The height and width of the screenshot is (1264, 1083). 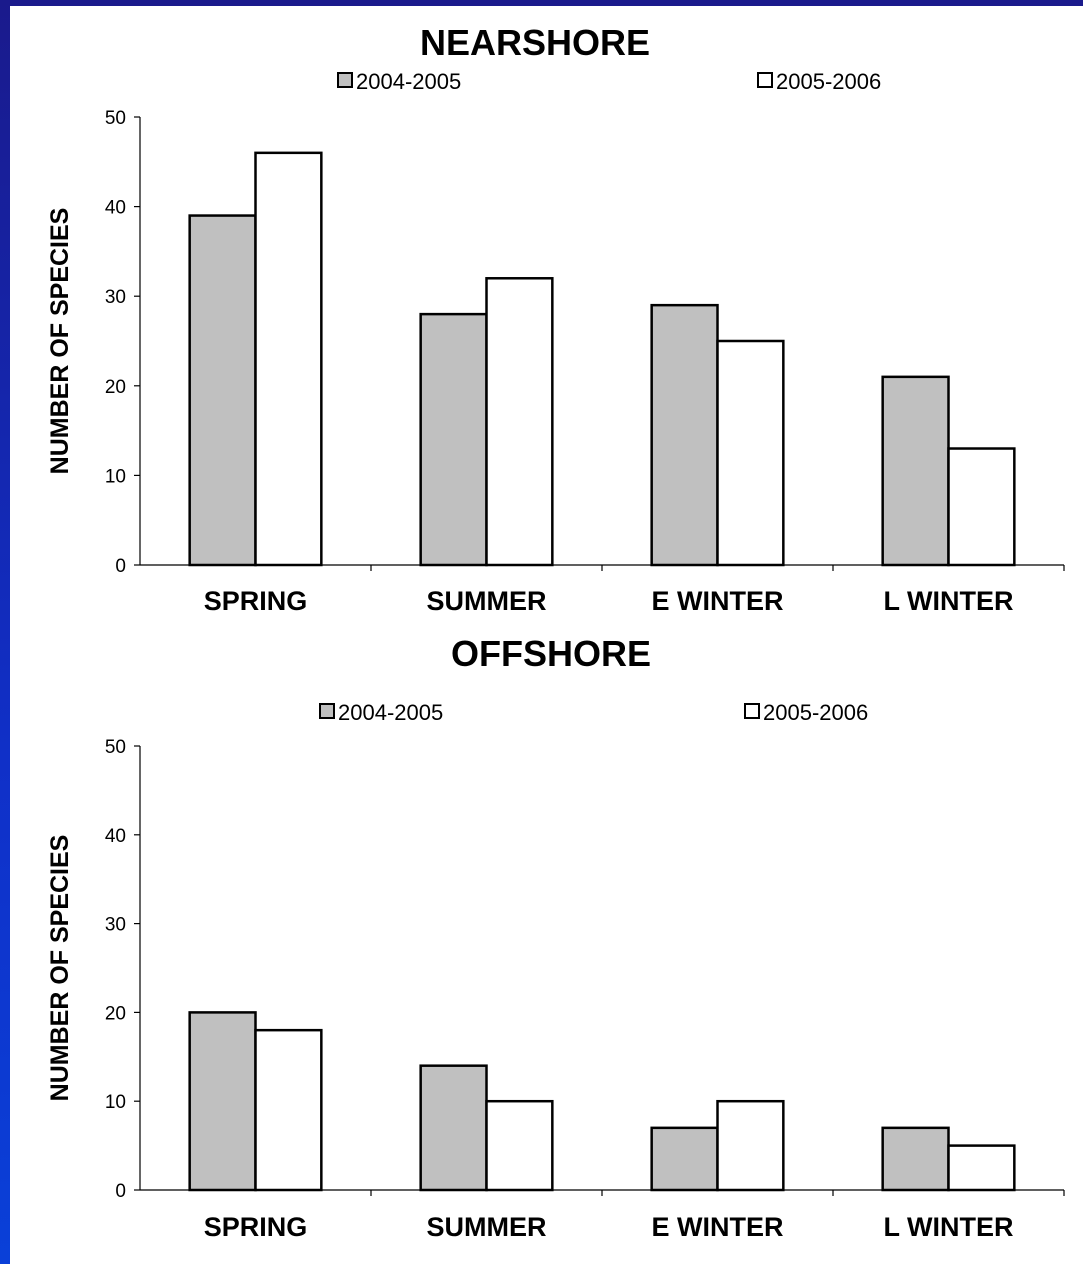 I want to click on chart-title: OFFSHORE, so click(x=551, y=653).